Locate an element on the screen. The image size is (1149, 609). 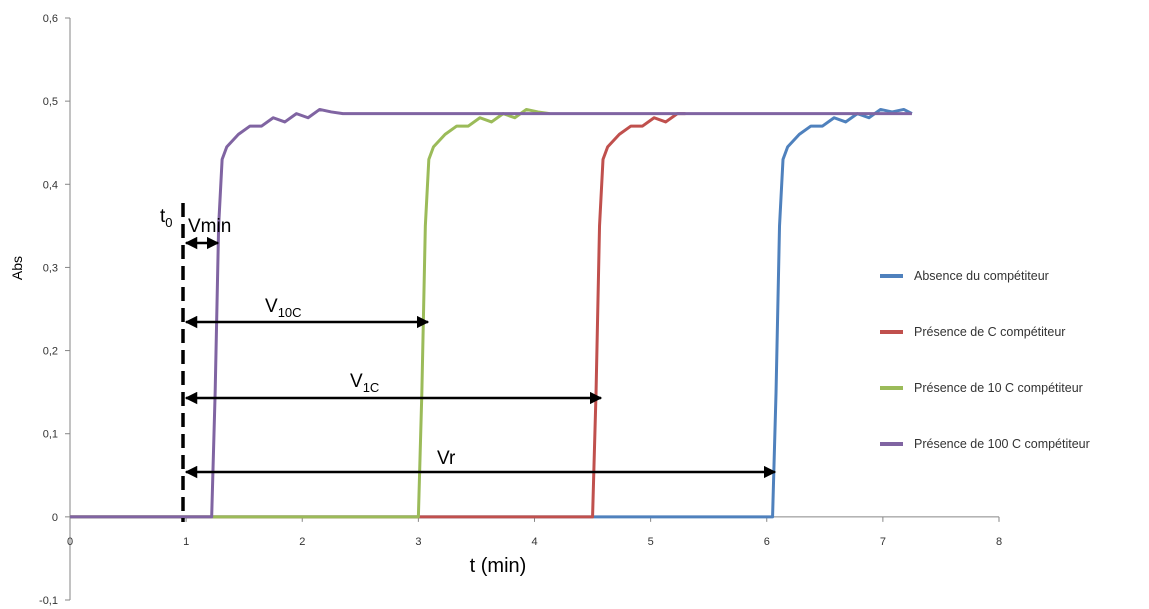
annotation: V1C is located at coordinates (364, 383).